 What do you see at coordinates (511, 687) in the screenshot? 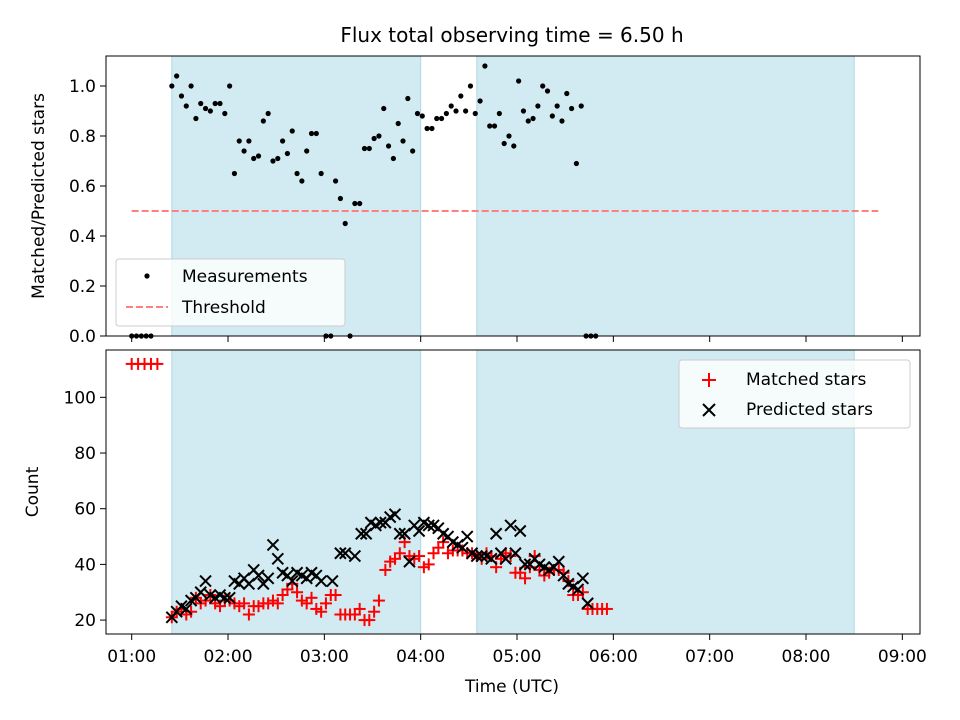
I see `x-axis-label: Time (UTC)` at bounding box center [511, 687].